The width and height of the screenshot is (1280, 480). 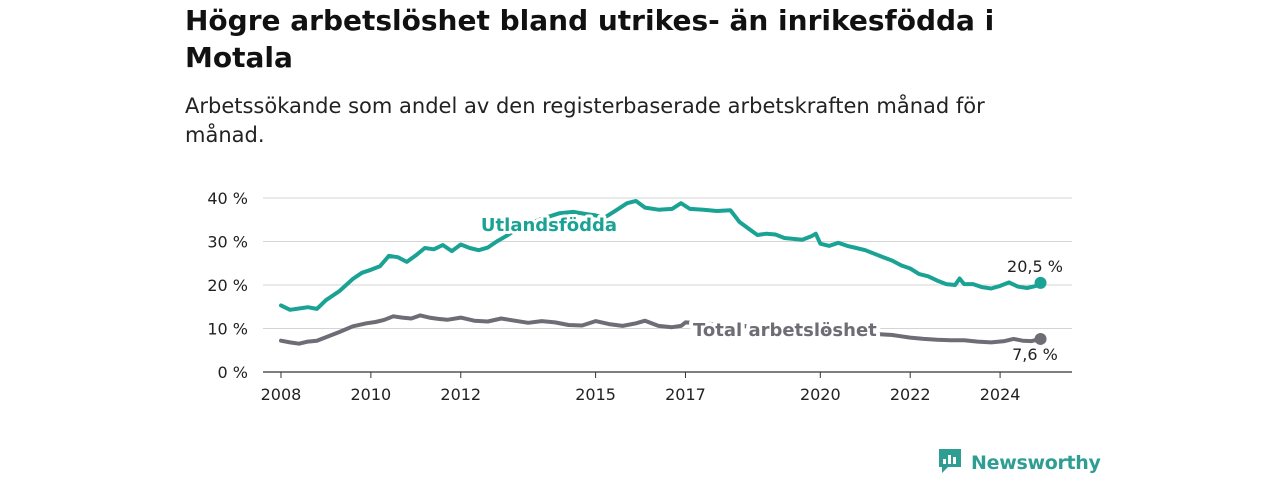 I want to click on series-line-total, so click(x=661, y=329).